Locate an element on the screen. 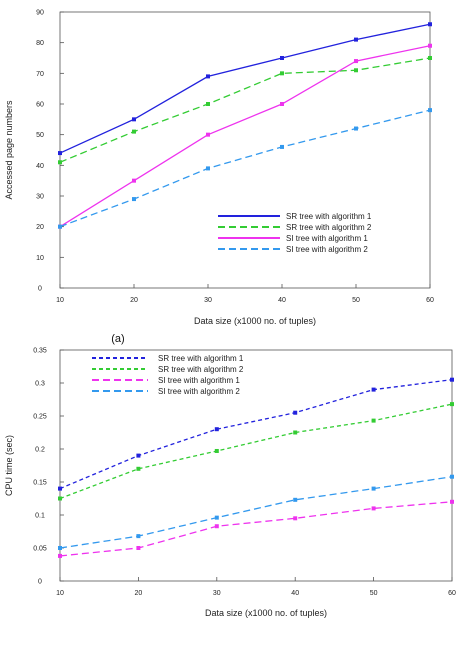 The width and height of the screenshot is (462, 653). chart0-x-tick-label: 60 is located at coordinates (430, 300).